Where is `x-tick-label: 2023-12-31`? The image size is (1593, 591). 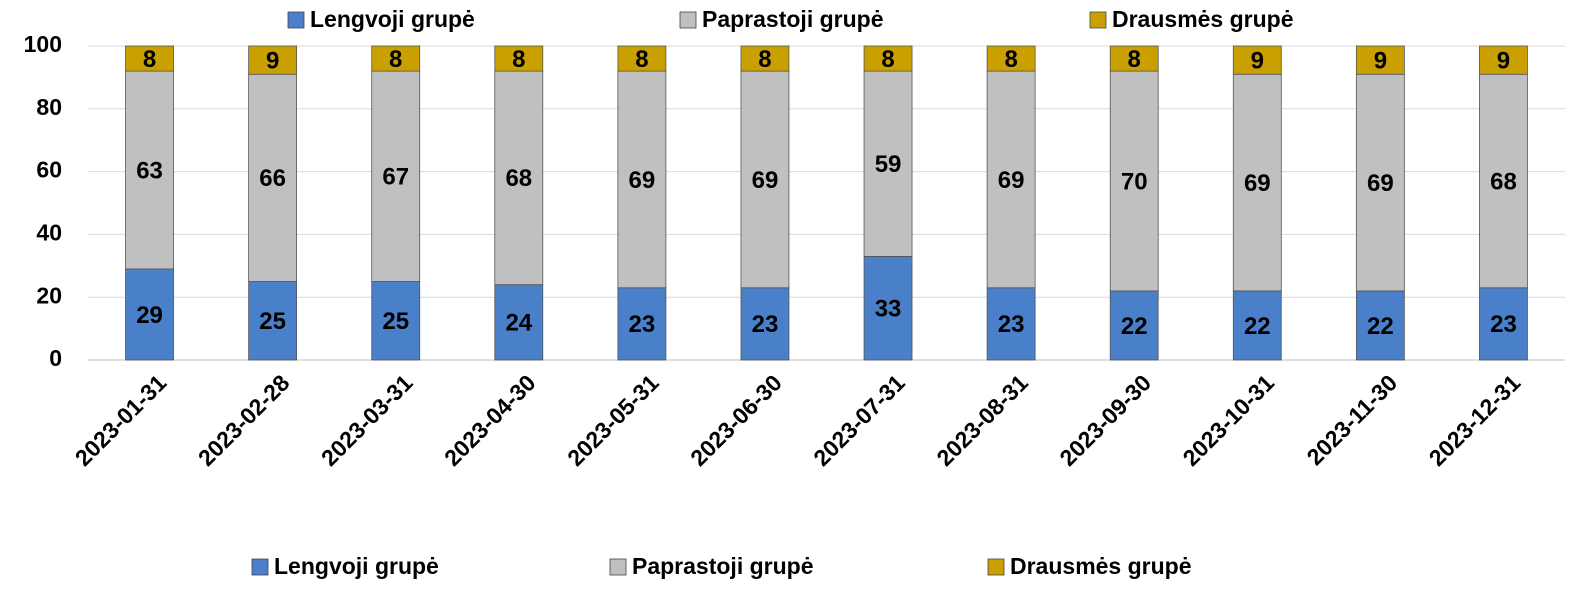 x-tick-label: 2023-12-31 is located at coordinates (1475, 420).